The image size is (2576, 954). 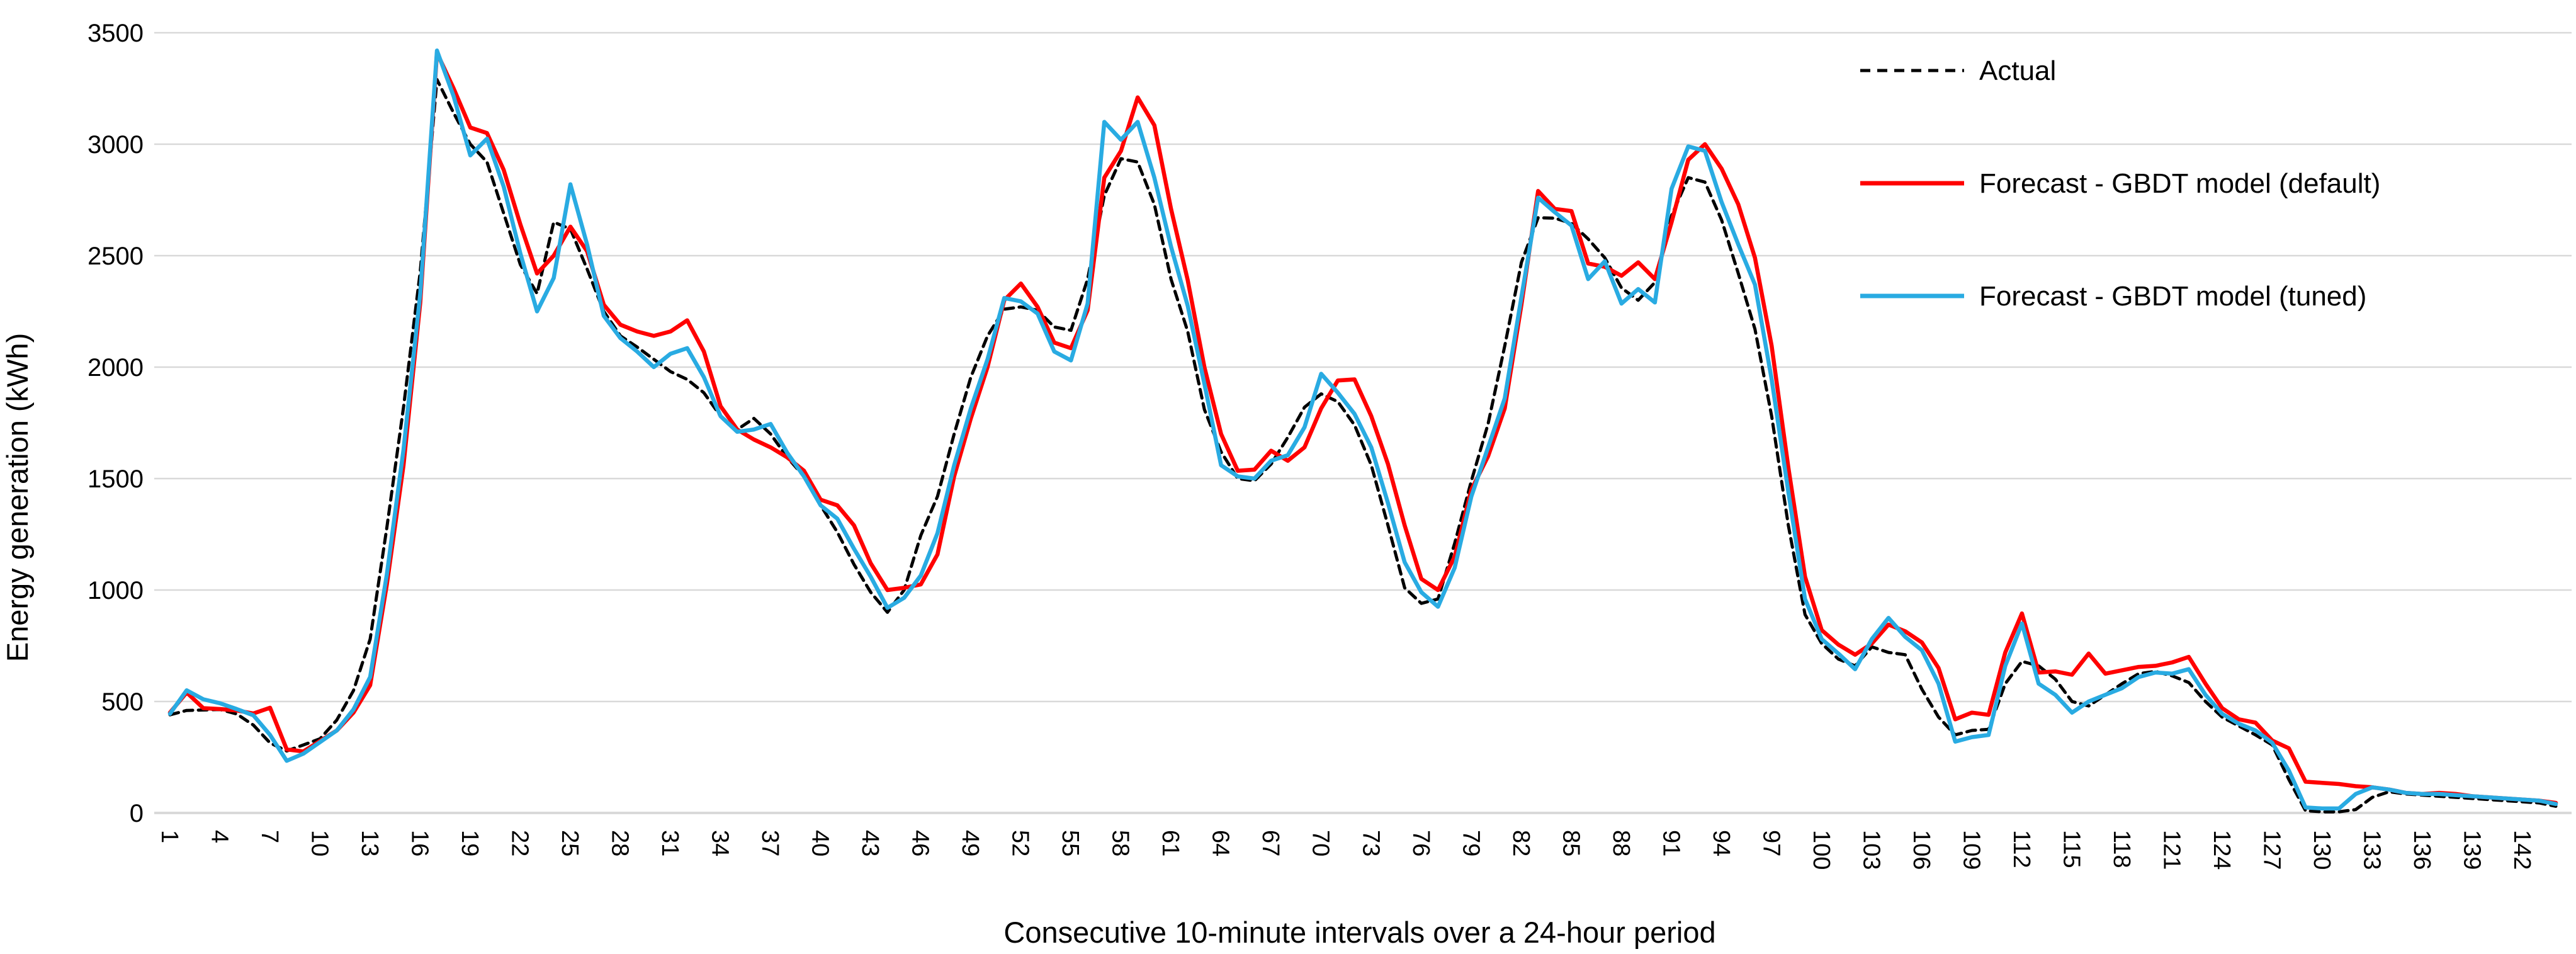 What do you see at coordinates (2017, 70) in the screenshot?
I see `legend-label: Actual` at bounding box center [2017, 70].